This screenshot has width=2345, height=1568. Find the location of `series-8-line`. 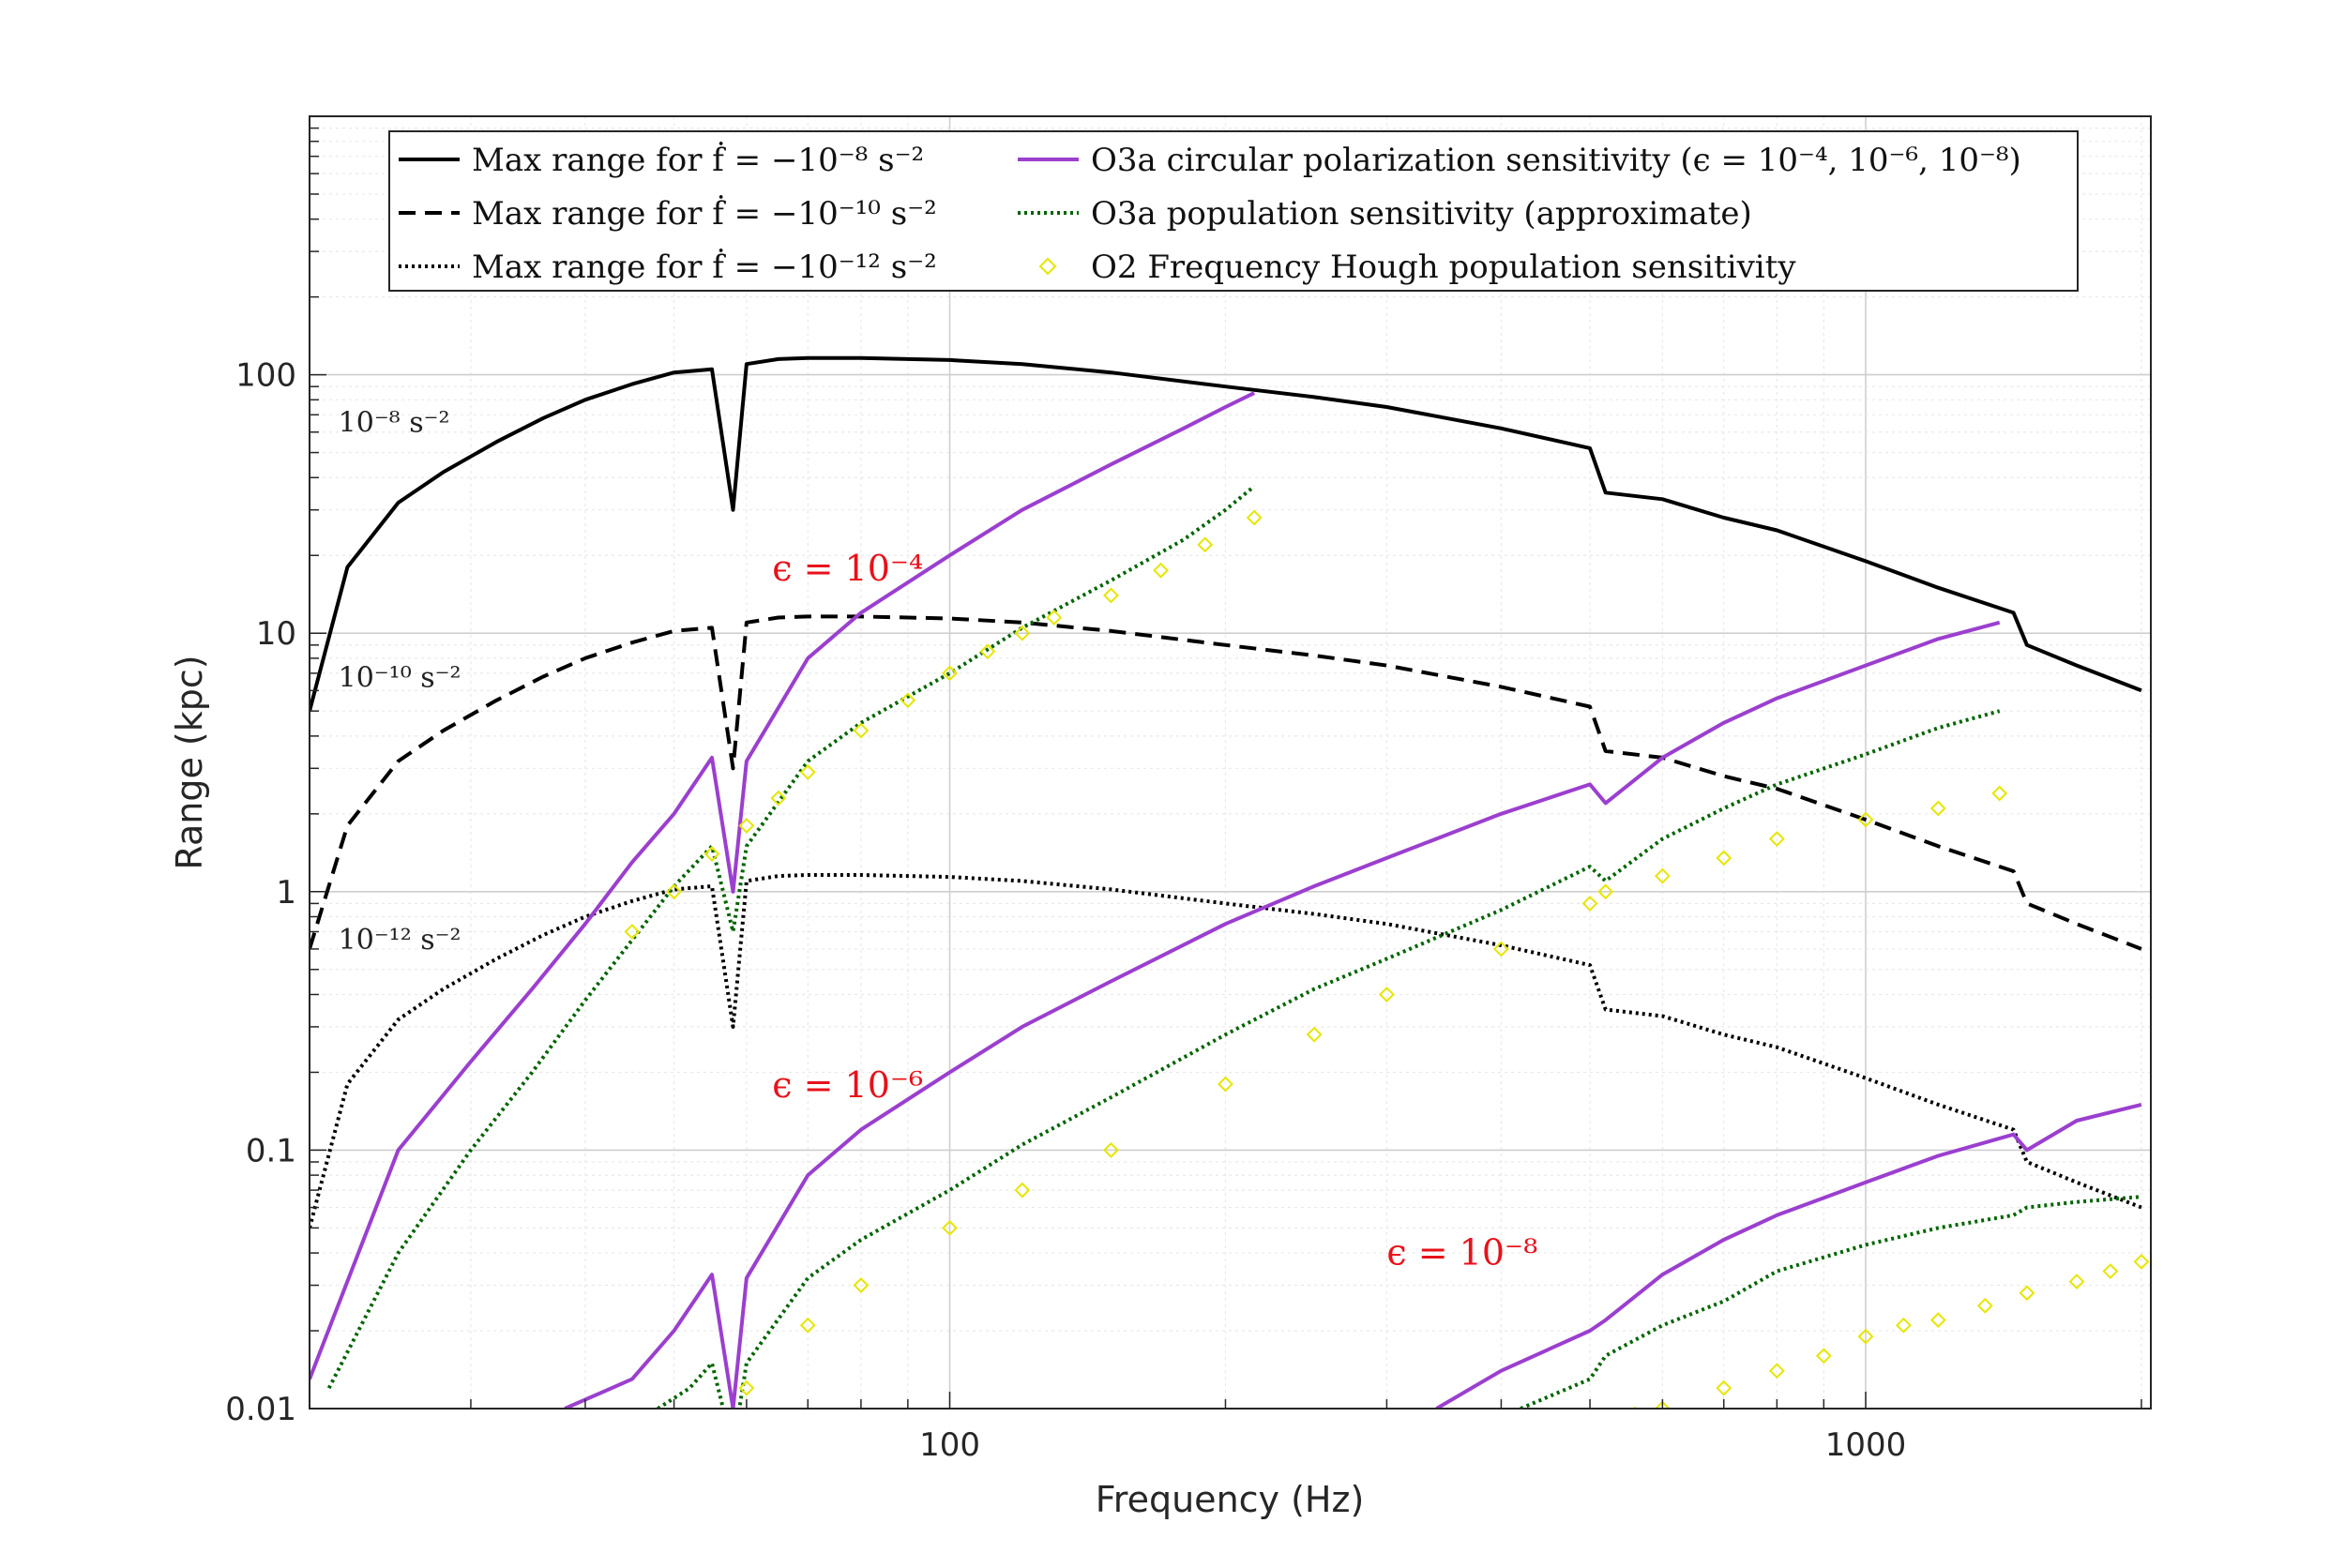

series-8-line is located at coordinates (1831, 1302).